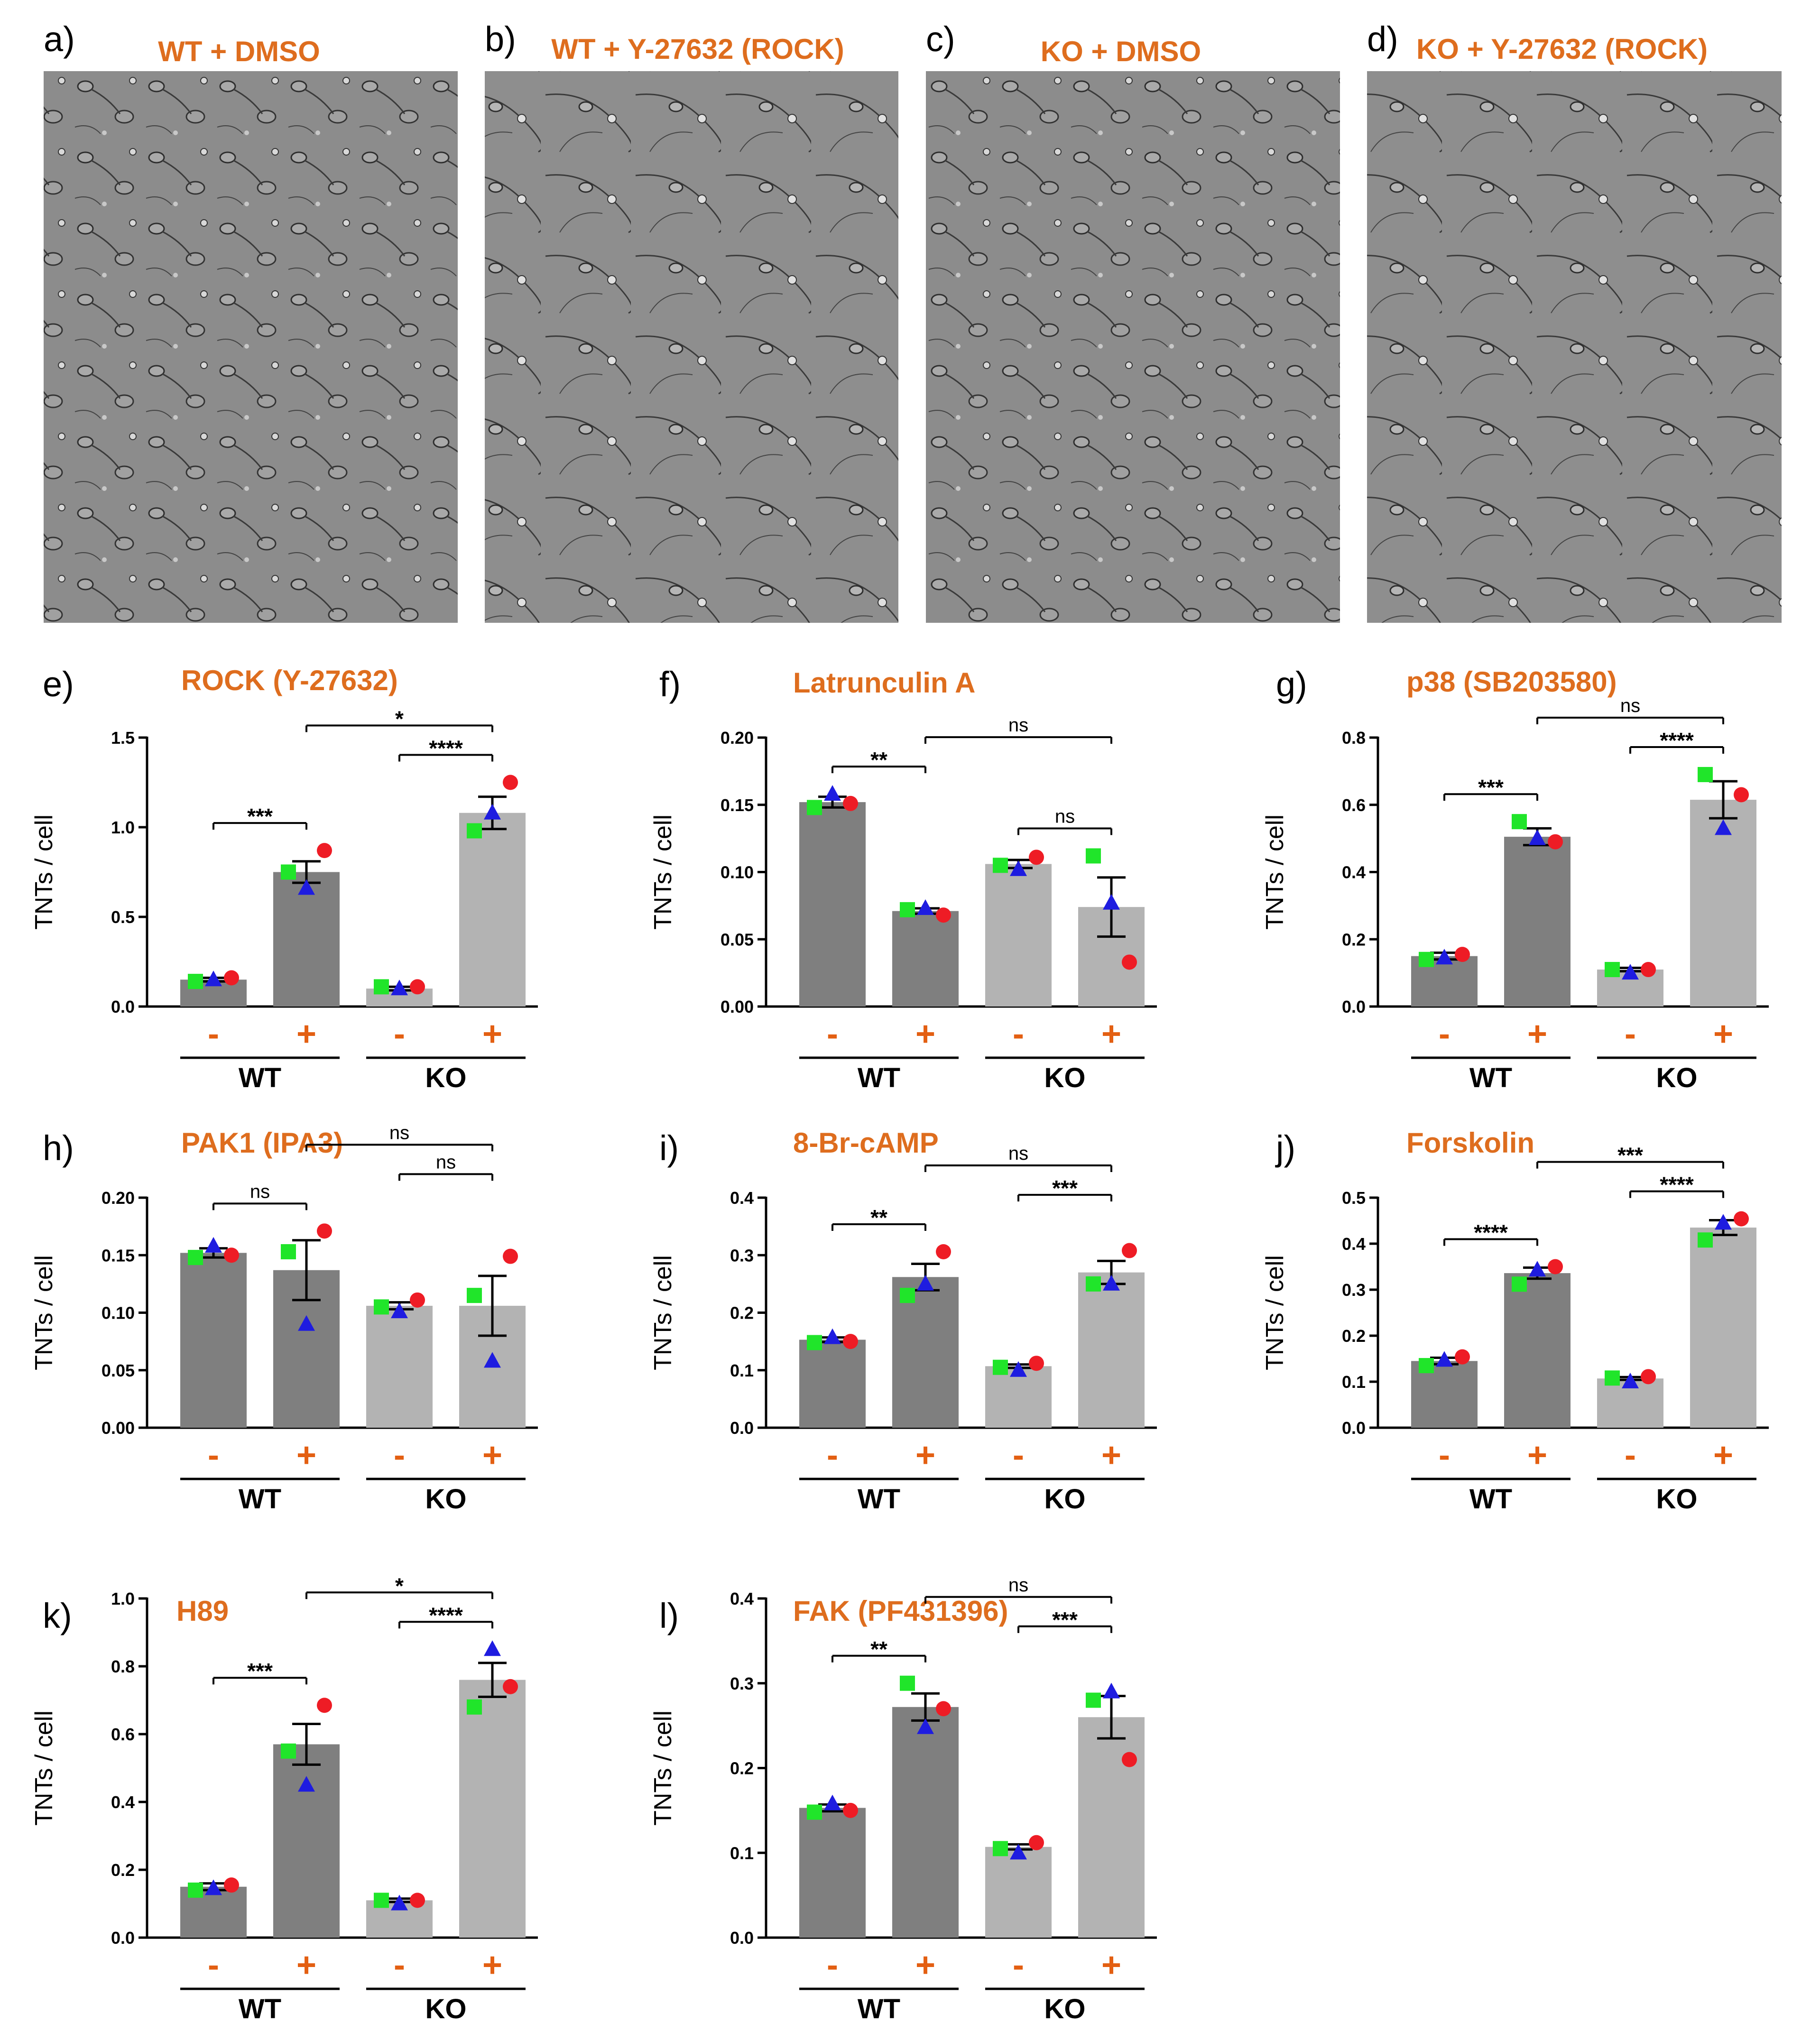 The height and width of the screenshot is (2032, 1820). Describe the element at coordinates (251, 321) in the screenshot. I see `micrograph-a: a) WT + DMSO` at that location.